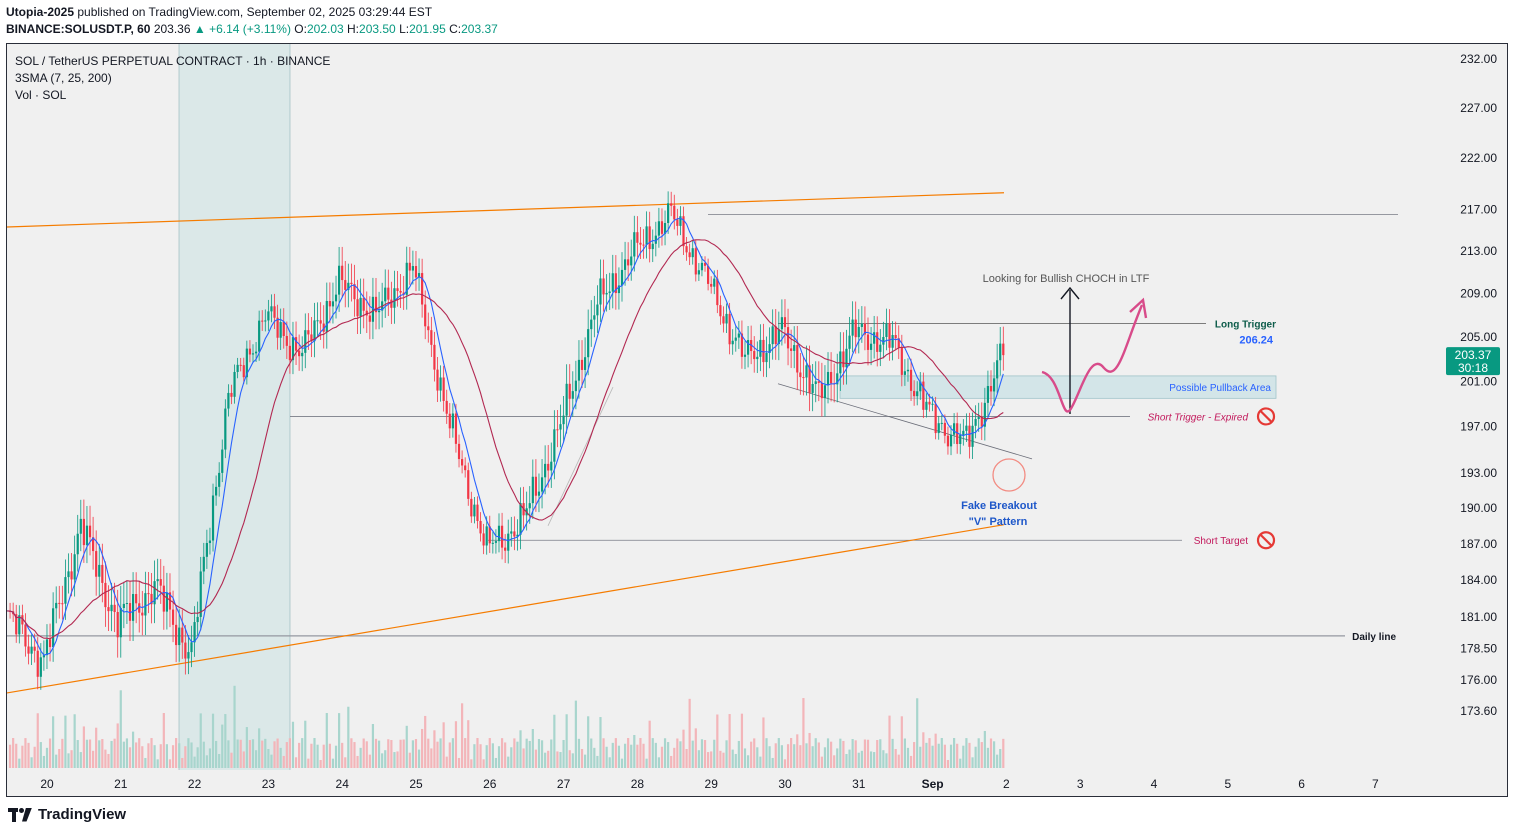  What do you see at coordinates (455, 29) in the screenshot?
I see `close-label: C:` at bounding box center [455, 29].